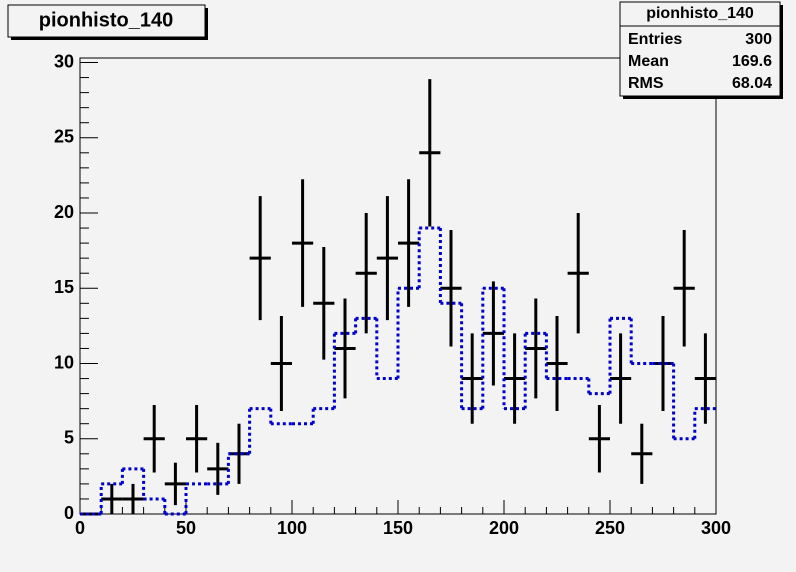  Describe the element at coordinates (64, 362) in the screenshot. I see `y-tick-label: 10` at that location.